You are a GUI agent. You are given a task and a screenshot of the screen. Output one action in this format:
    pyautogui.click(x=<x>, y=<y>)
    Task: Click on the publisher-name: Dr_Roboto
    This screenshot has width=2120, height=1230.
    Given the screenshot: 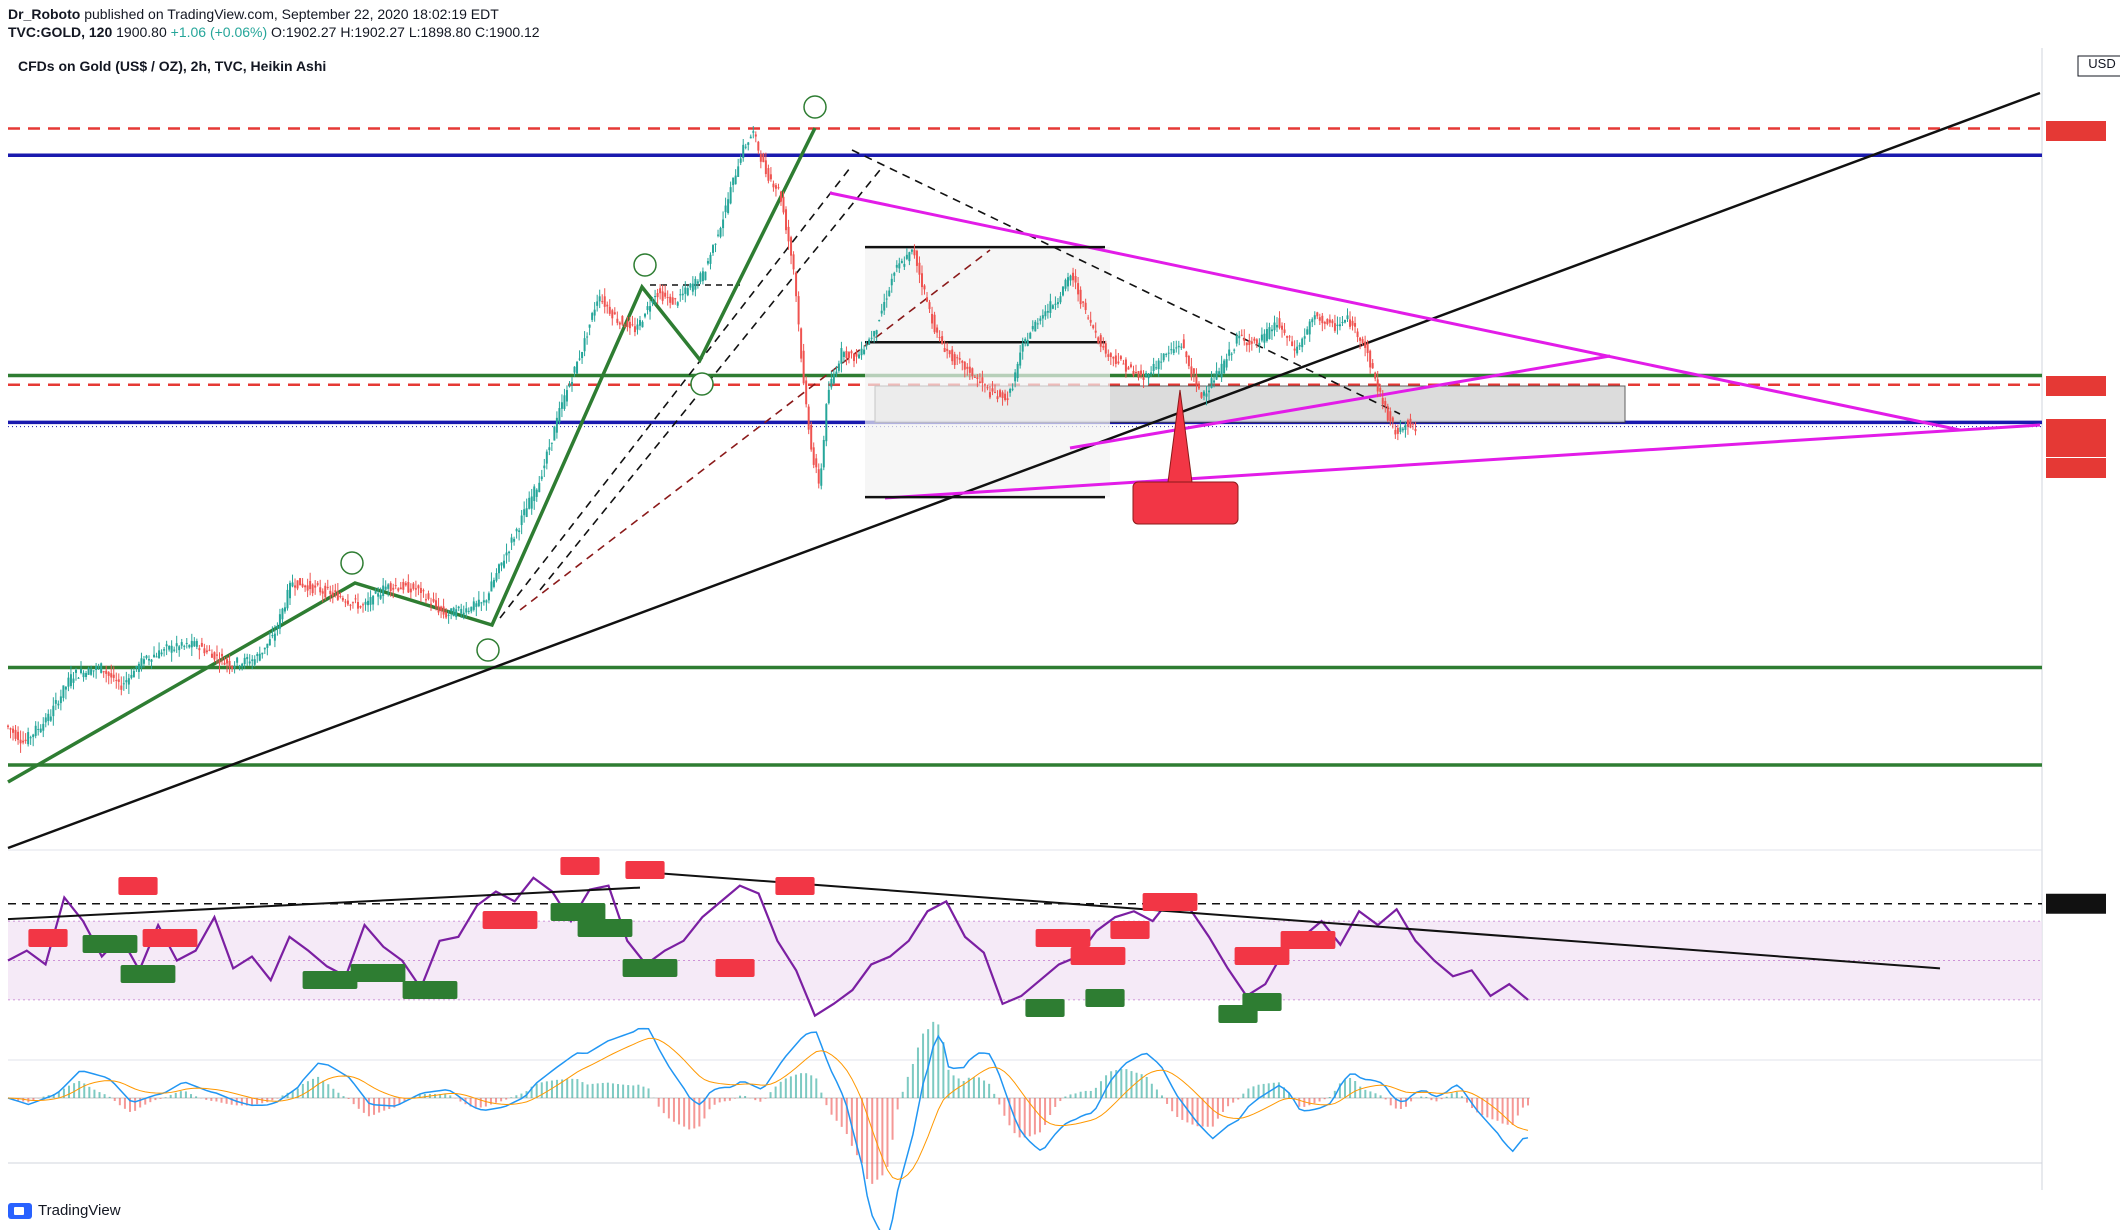 What is the action you would take?
    pyautogui.click(x=44, y=14)
    